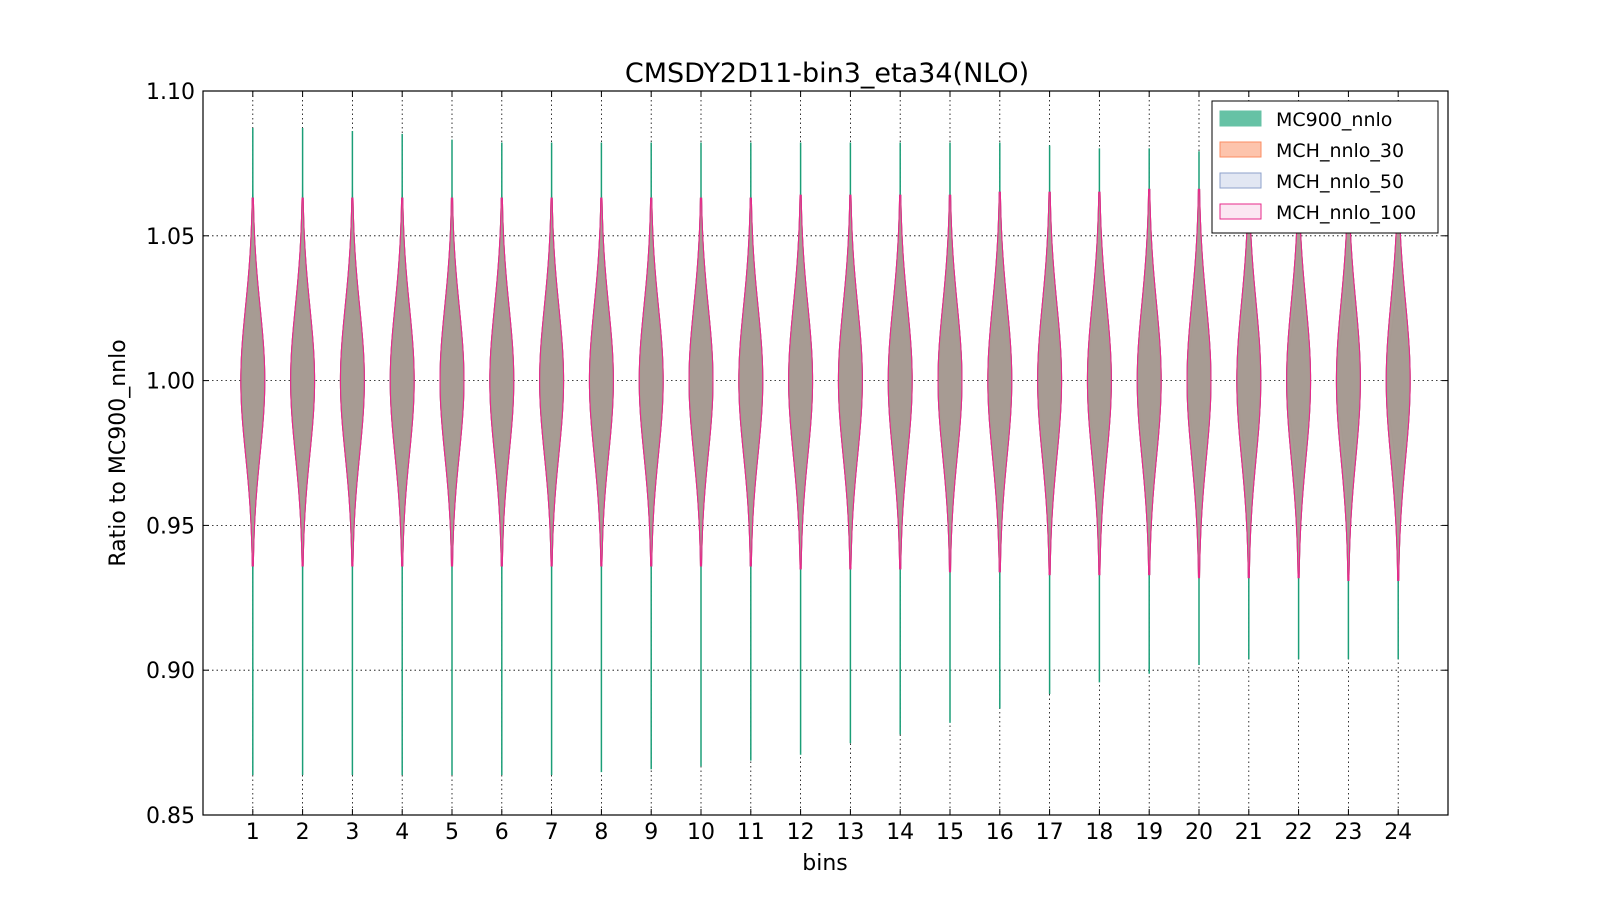 The width and height of the screenshot is (1600, 900). Describe the element at coordinates (303, 832) in the screenshot. I see `x-tick-label: 2` at that location.